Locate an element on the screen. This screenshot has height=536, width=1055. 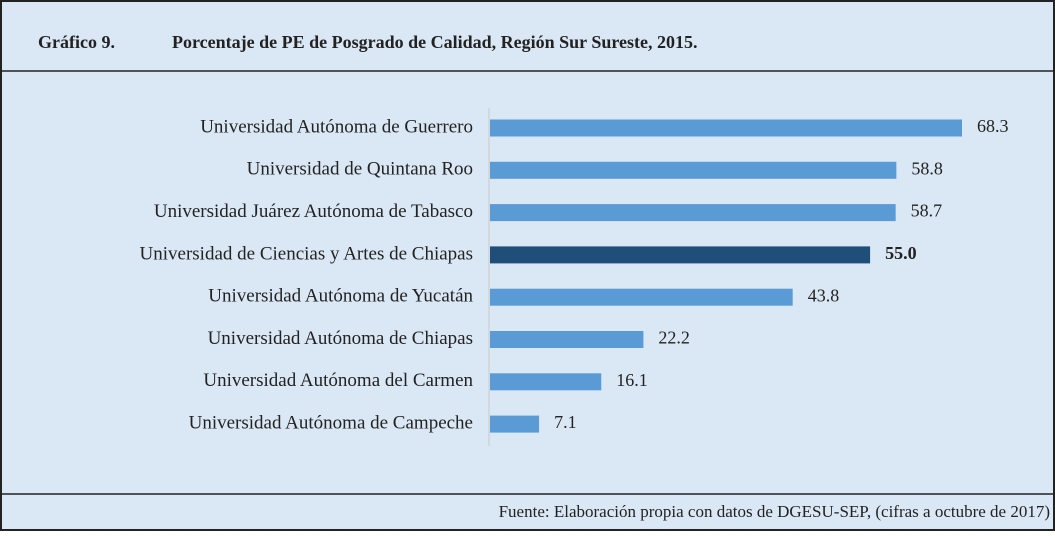
value-label: 22.2 is located at coordinates (674, 338).